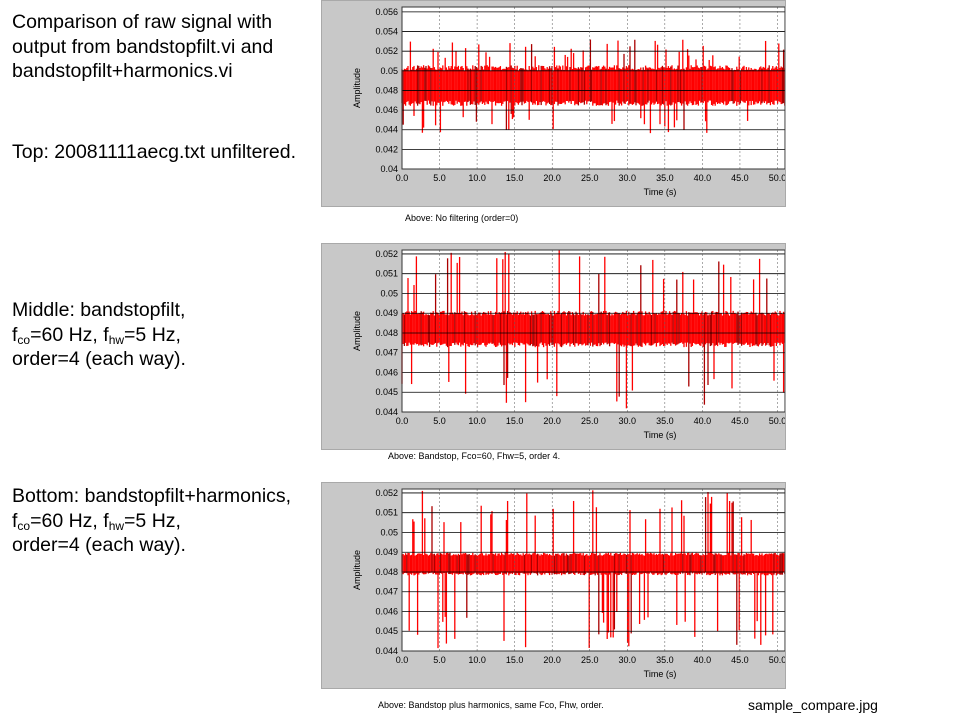 This screenshot has width=960, height=720. What do you see at coordinates (386, 149) in the screenshot?
I see `y-tick-label: 0.042` at bounding box center [386, 149].